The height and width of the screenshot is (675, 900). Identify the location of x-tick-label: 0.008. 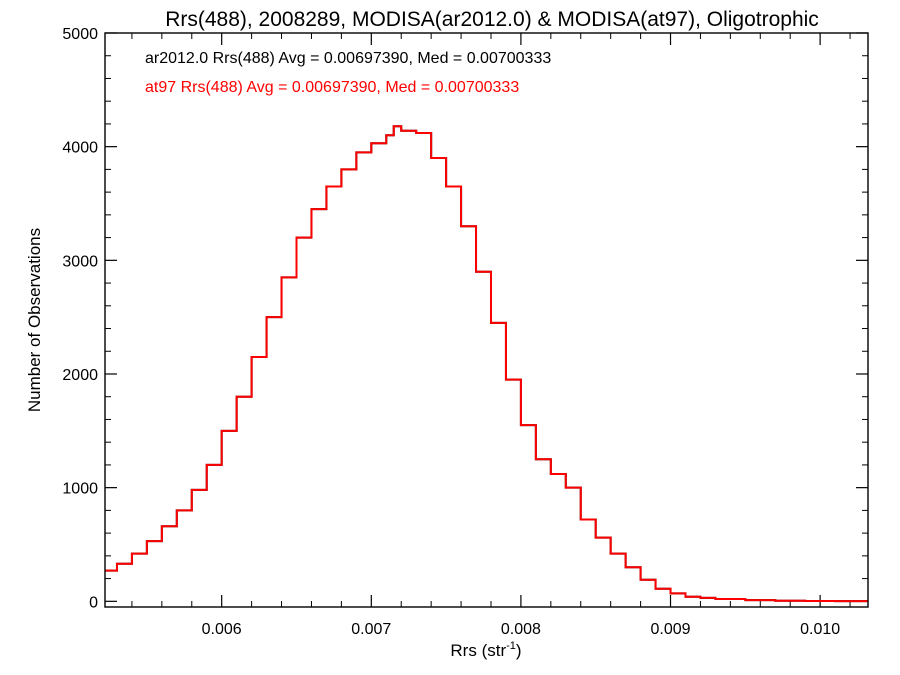
(521, 629).